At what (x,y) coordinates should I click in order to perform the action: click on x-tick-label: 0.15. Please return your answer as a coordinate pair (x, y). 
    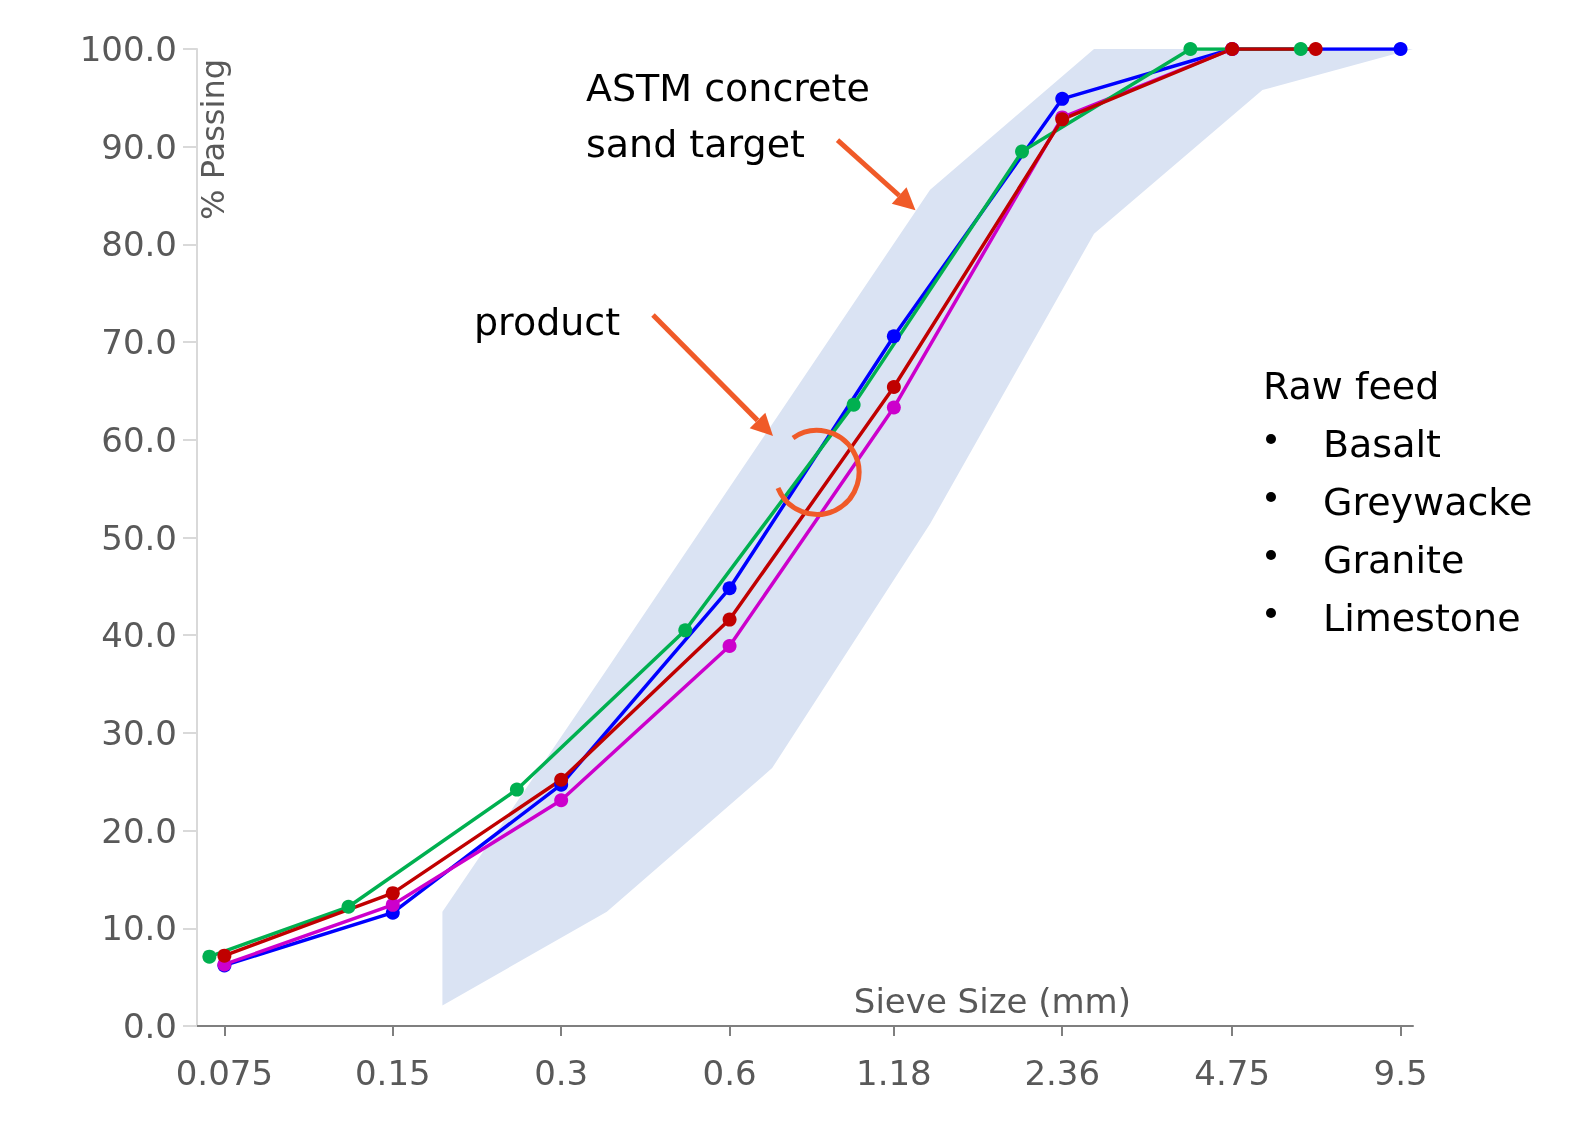
    Looking at the image, I should click on (392, 1073).